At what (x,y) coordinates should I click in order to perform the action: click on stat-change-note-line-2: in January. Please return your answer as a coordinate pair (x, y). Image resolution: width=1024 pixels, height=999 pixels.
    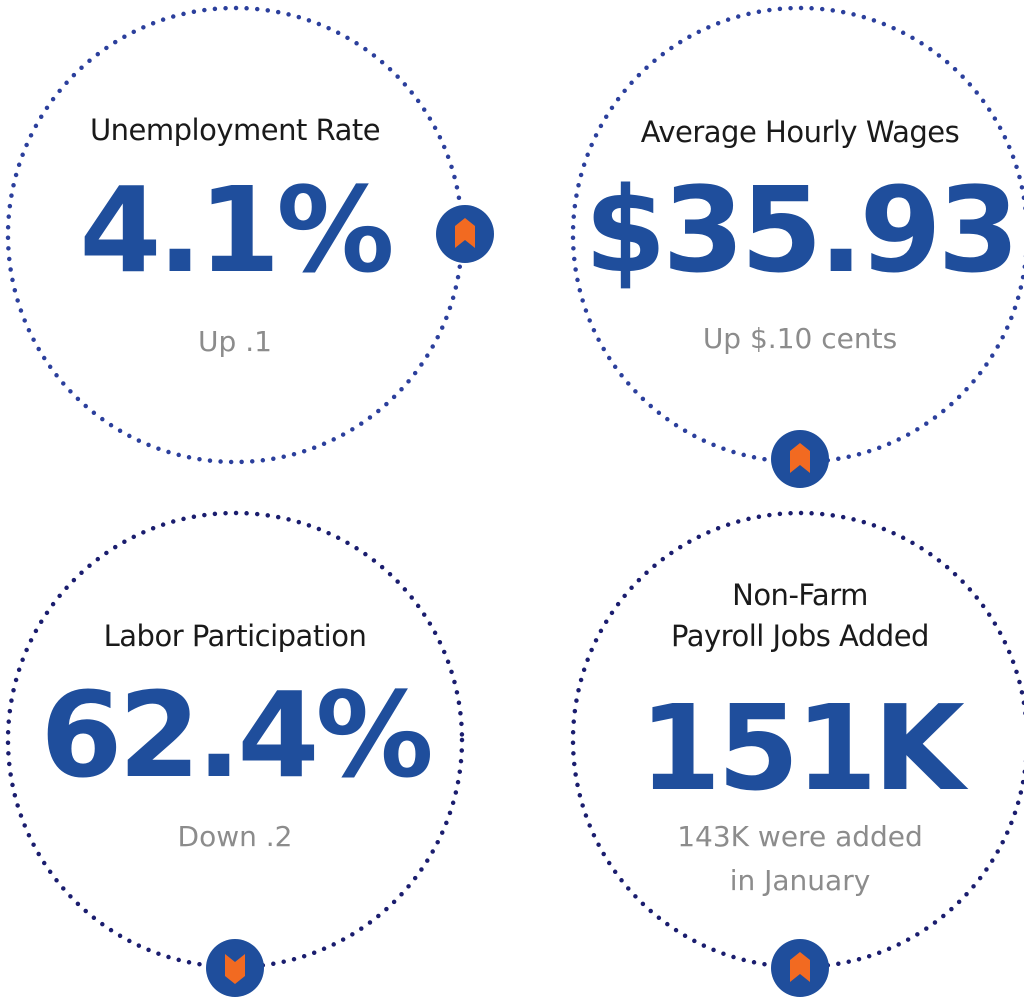
    Looking at the image, I should click on (800, 880).